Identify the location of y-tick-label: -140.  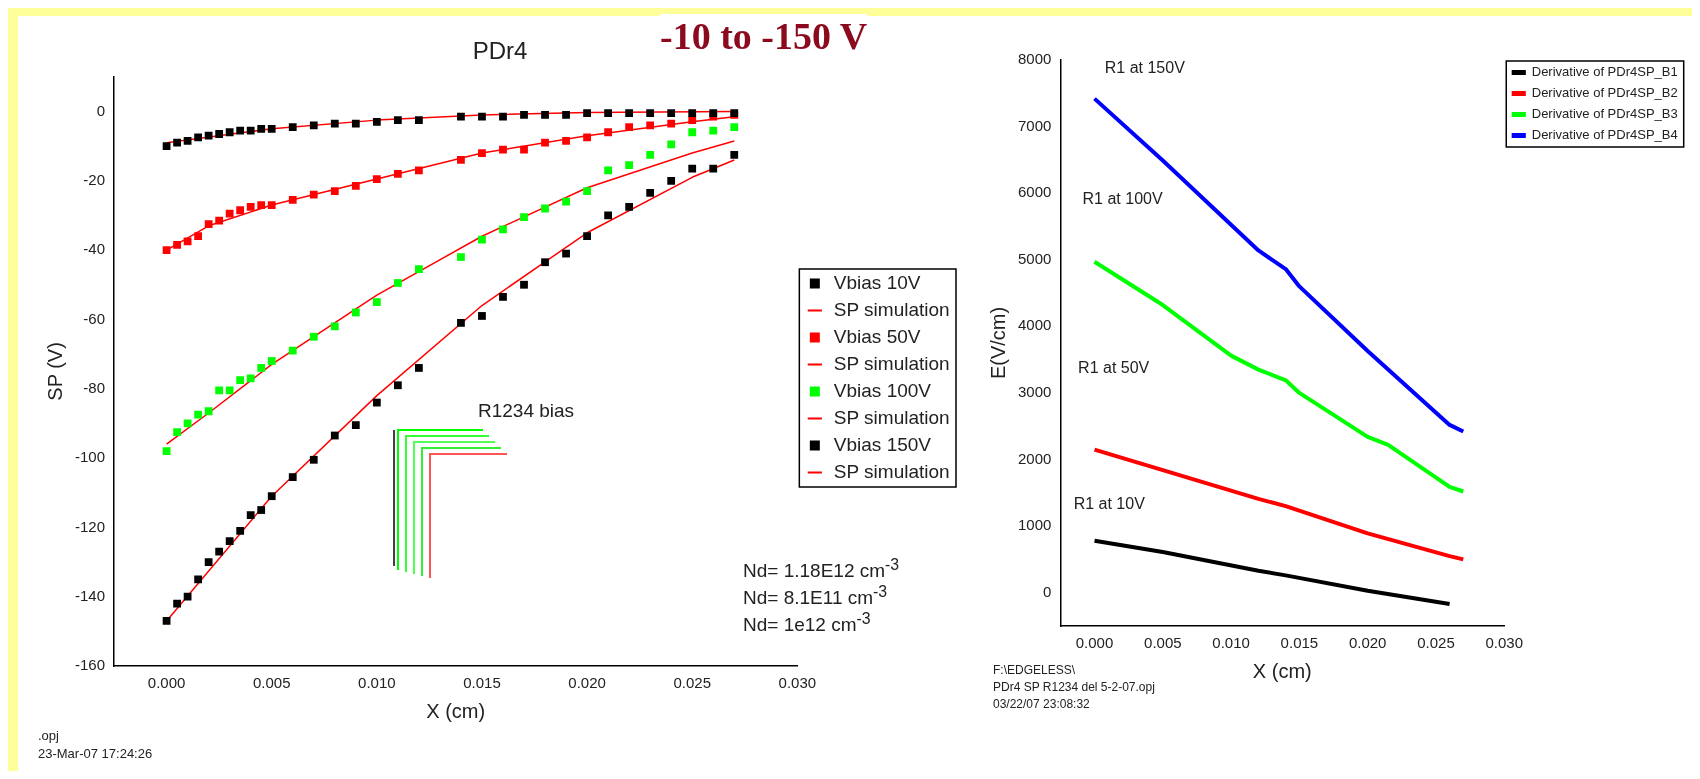
(90, 595).